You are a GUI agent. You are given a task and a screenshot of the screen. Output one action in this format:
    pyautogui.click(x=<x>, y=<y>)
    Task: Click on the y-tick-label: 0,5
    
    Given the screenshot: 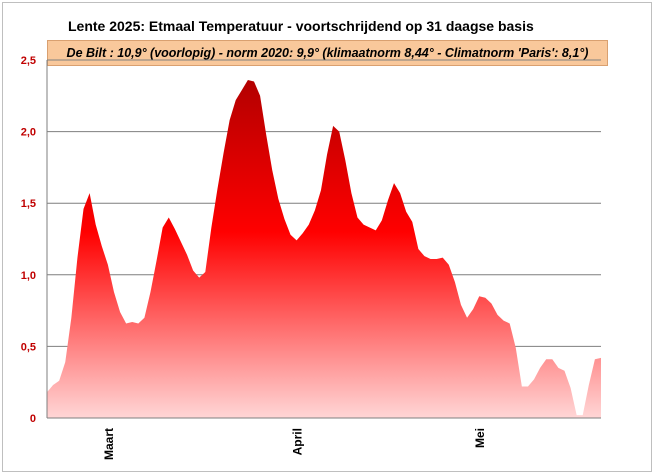 What is the action you would take?
    pyautogui.click(x=28, y=347)
    